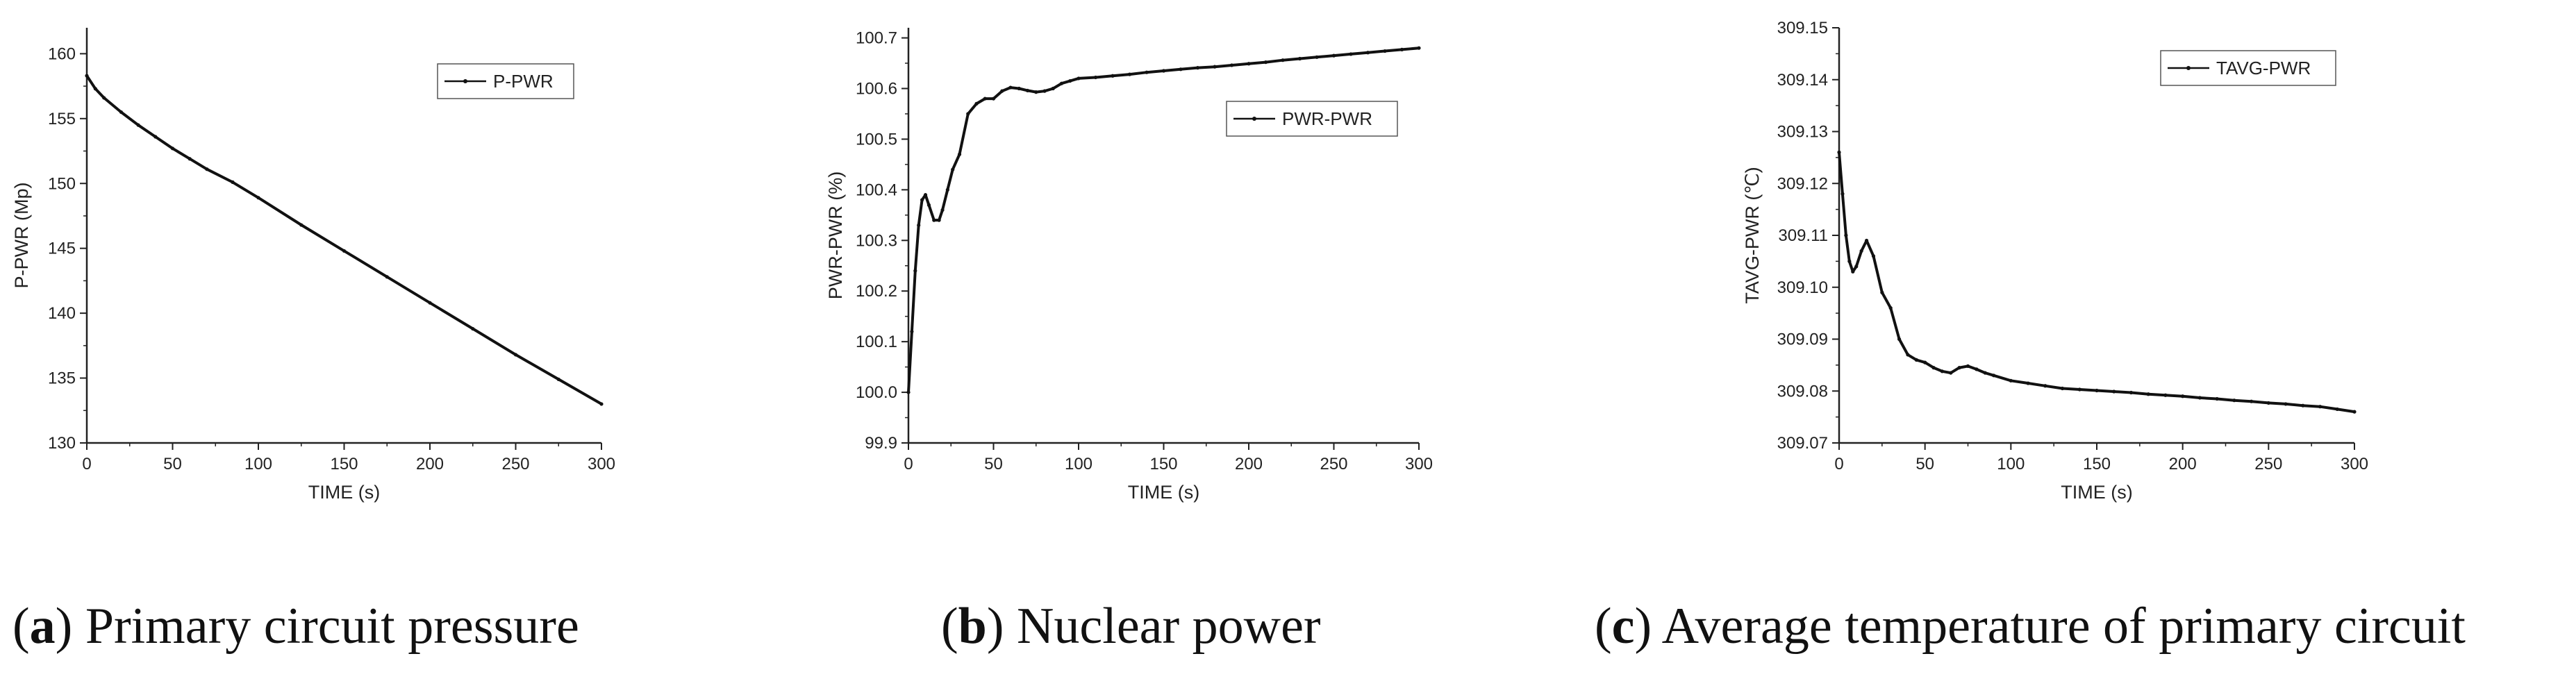 The height and width of the screenshot is (688, 2576). What do you see at coordinates (876, 342) in the screenshot?
I see `y-tick-label: 100.1` at bounding box center [876, 342].